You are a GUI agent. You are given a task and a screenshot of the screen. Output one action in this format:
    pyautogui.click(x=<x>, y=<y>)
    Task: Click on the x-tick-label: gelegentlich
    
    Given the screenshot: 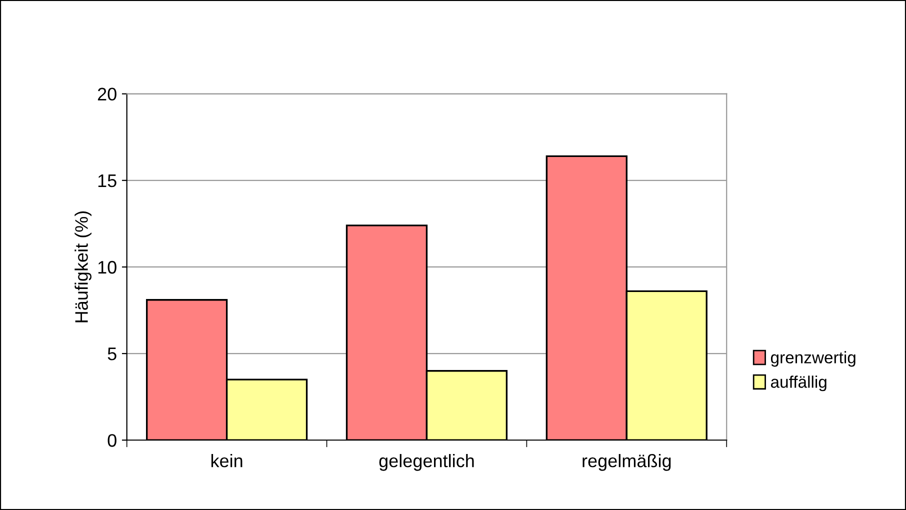 What is the action you would take?
    pyautogui.click(x=426, y=462)
    